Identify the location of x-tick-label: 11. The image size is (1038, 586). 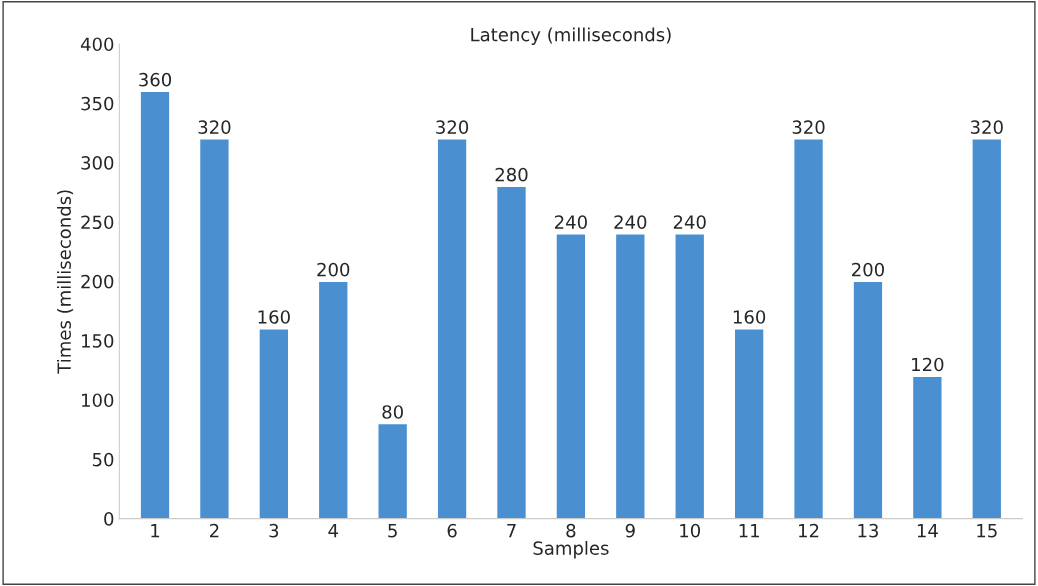
(749, 531).